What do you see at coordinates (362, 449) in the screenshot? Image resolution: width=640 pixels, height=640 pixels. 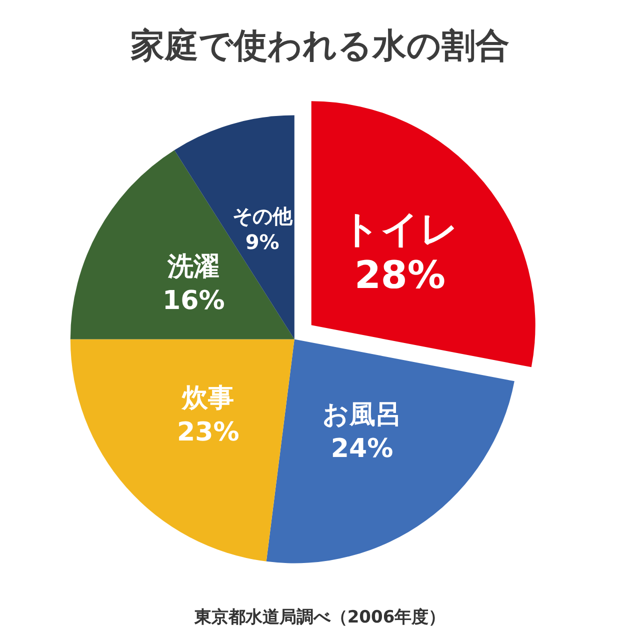 I see `data-label: 24%` at bounding box center [362, 449].